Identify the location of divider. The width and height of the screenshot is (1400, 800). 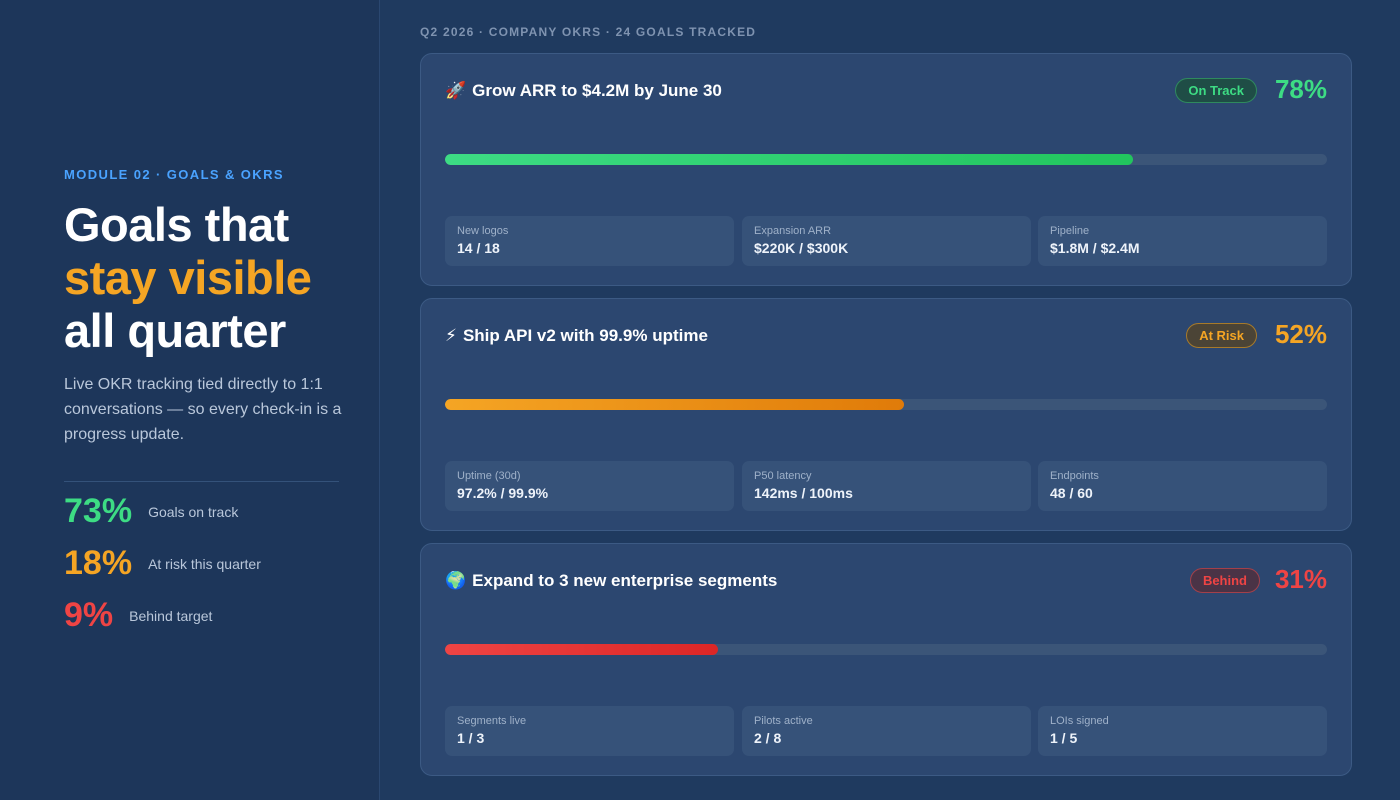
(201, 481).